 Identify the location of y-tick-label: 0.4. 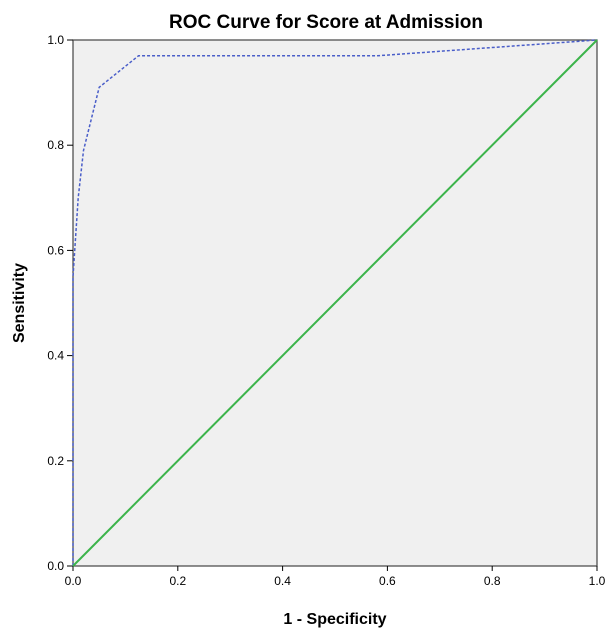
(55, 356).